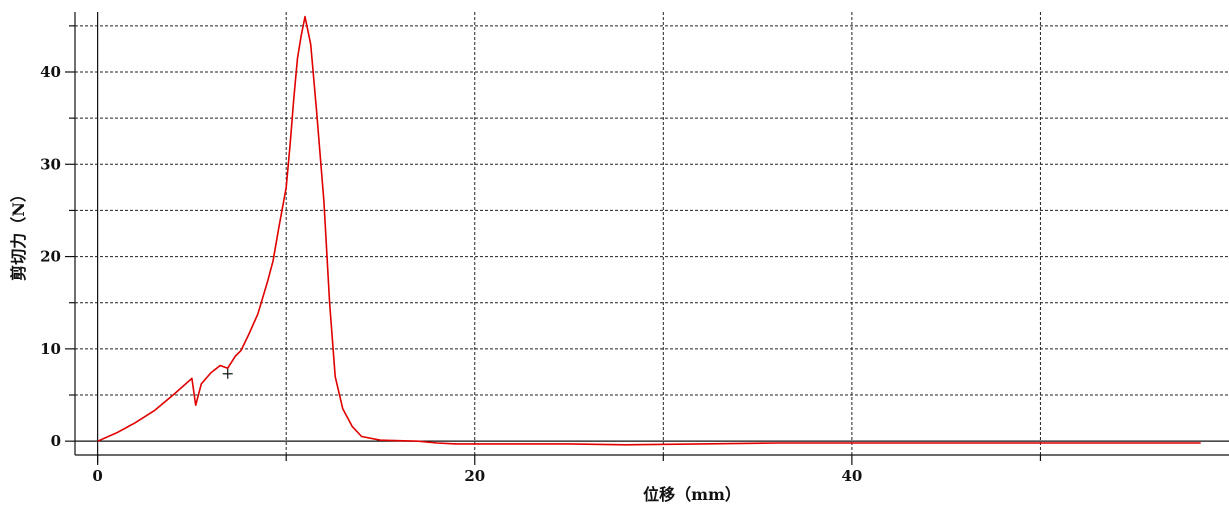  I want to click on x-axis-title: 位移（mm）, so click(692, 494).